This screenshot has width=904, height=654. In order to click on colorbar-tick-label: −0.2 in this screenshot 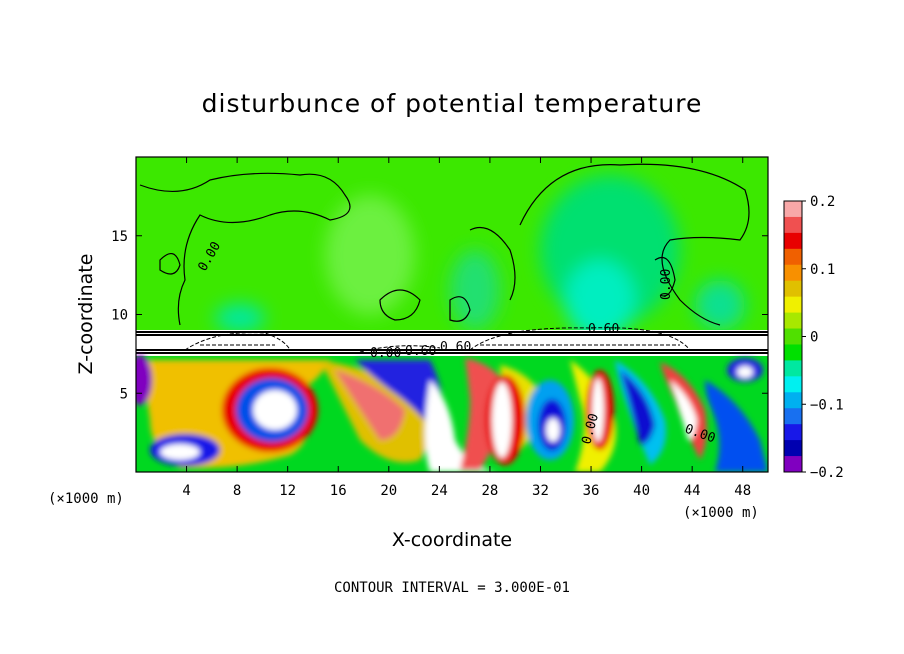, I will do `click(827, 473)`.